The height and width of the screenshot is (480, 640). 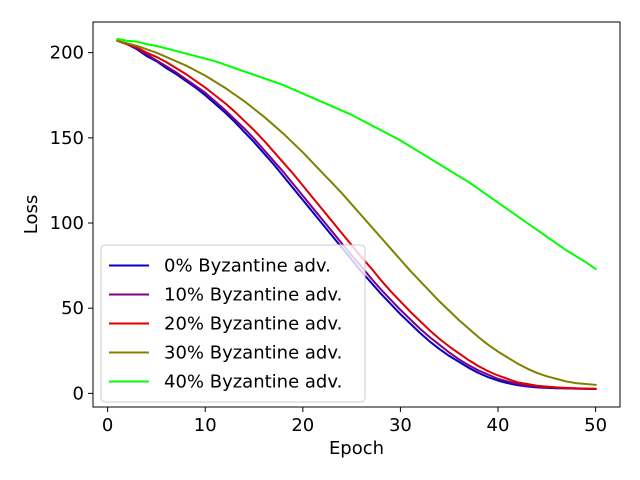 I want to click on y-tick-label-1: 50, so click(x=72, y=308).